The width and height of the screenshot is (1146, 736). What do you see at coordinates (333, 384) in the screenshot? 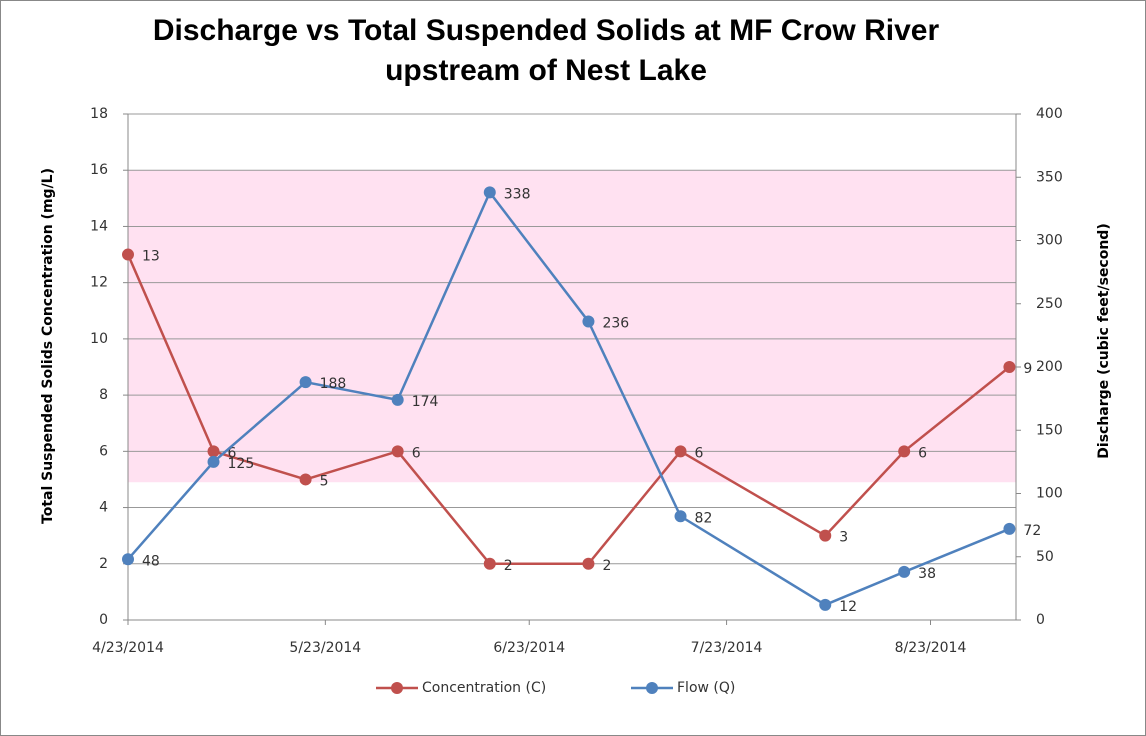
I see `data-label: 188` at bounding box center [333, 384].